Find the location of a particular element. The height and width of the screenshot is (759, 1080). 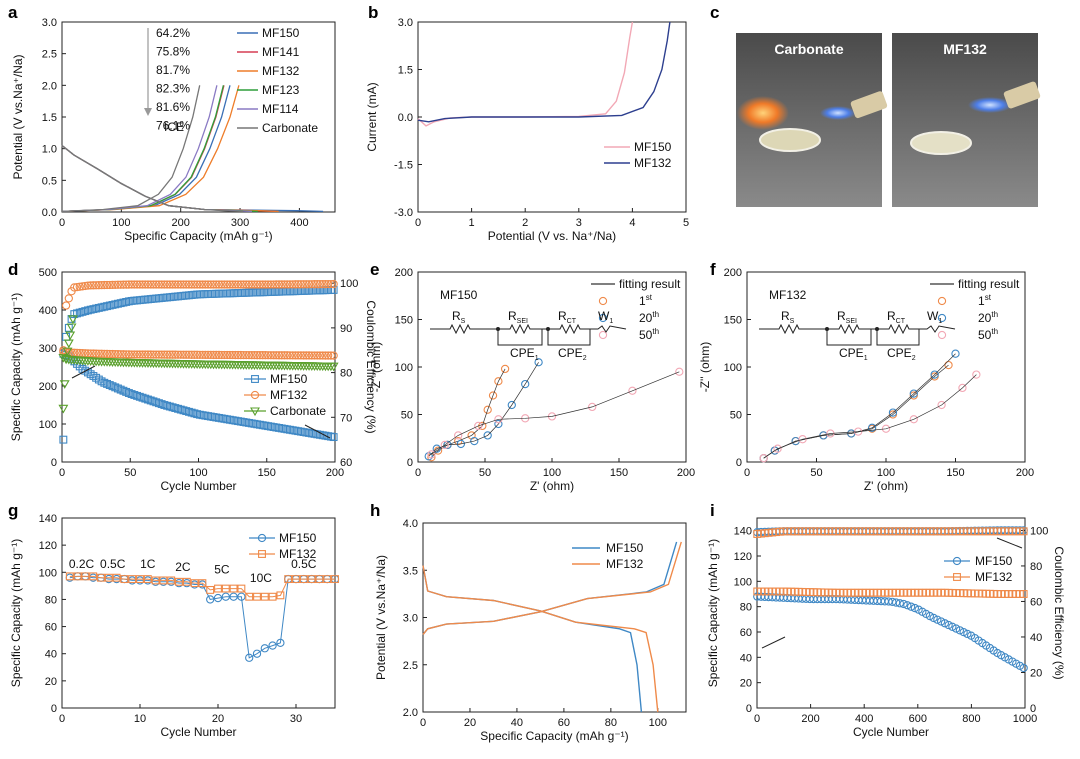

circuit-label-main: W is located at coordinates (604, 316).